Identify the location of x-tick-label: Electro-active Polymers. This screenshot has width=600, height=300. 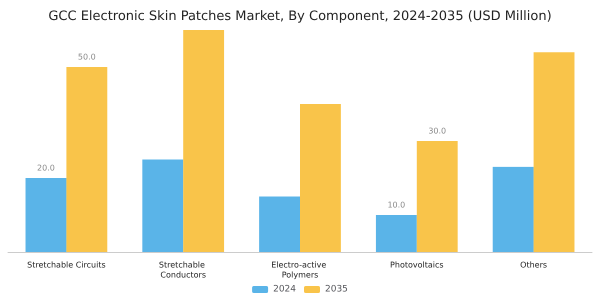
(300, 270).